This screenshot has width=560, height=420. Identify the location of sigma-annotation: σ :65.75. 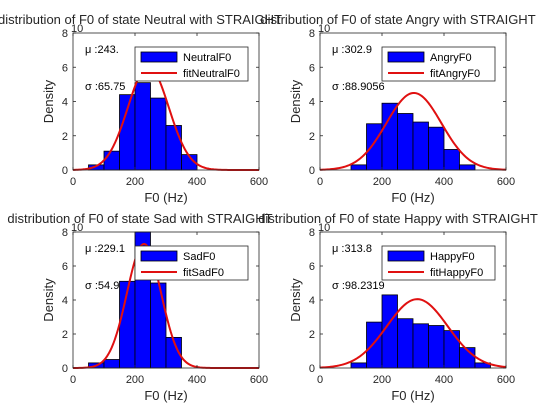
(105, 87).